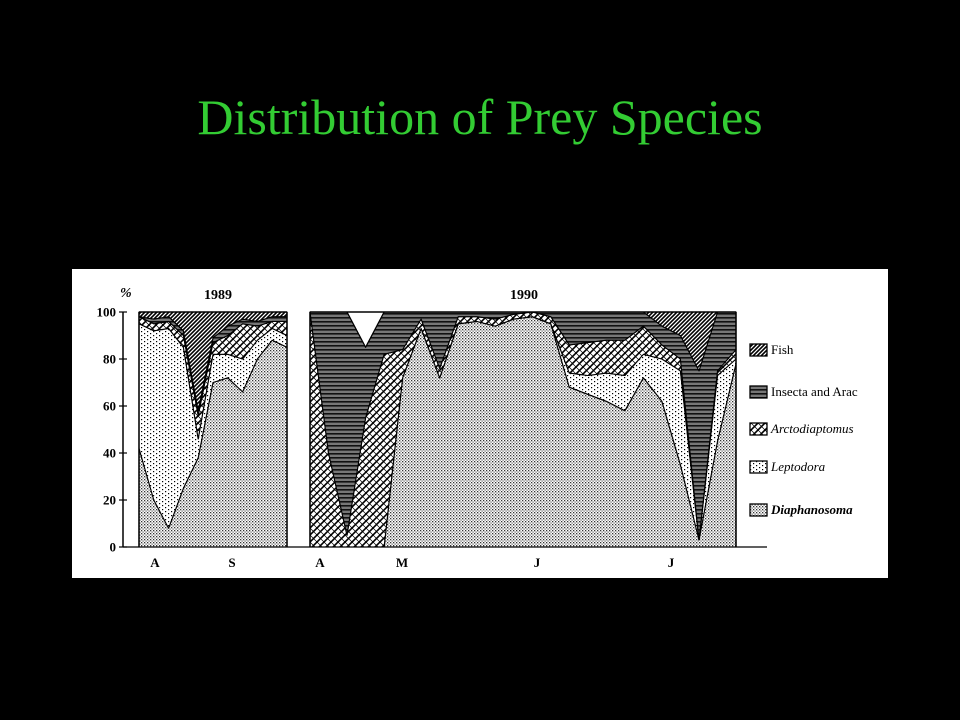 The width and height of the screenshot is (960, 720). I want to click on legend-label: Arctodiaptomus, so click(812, 428).